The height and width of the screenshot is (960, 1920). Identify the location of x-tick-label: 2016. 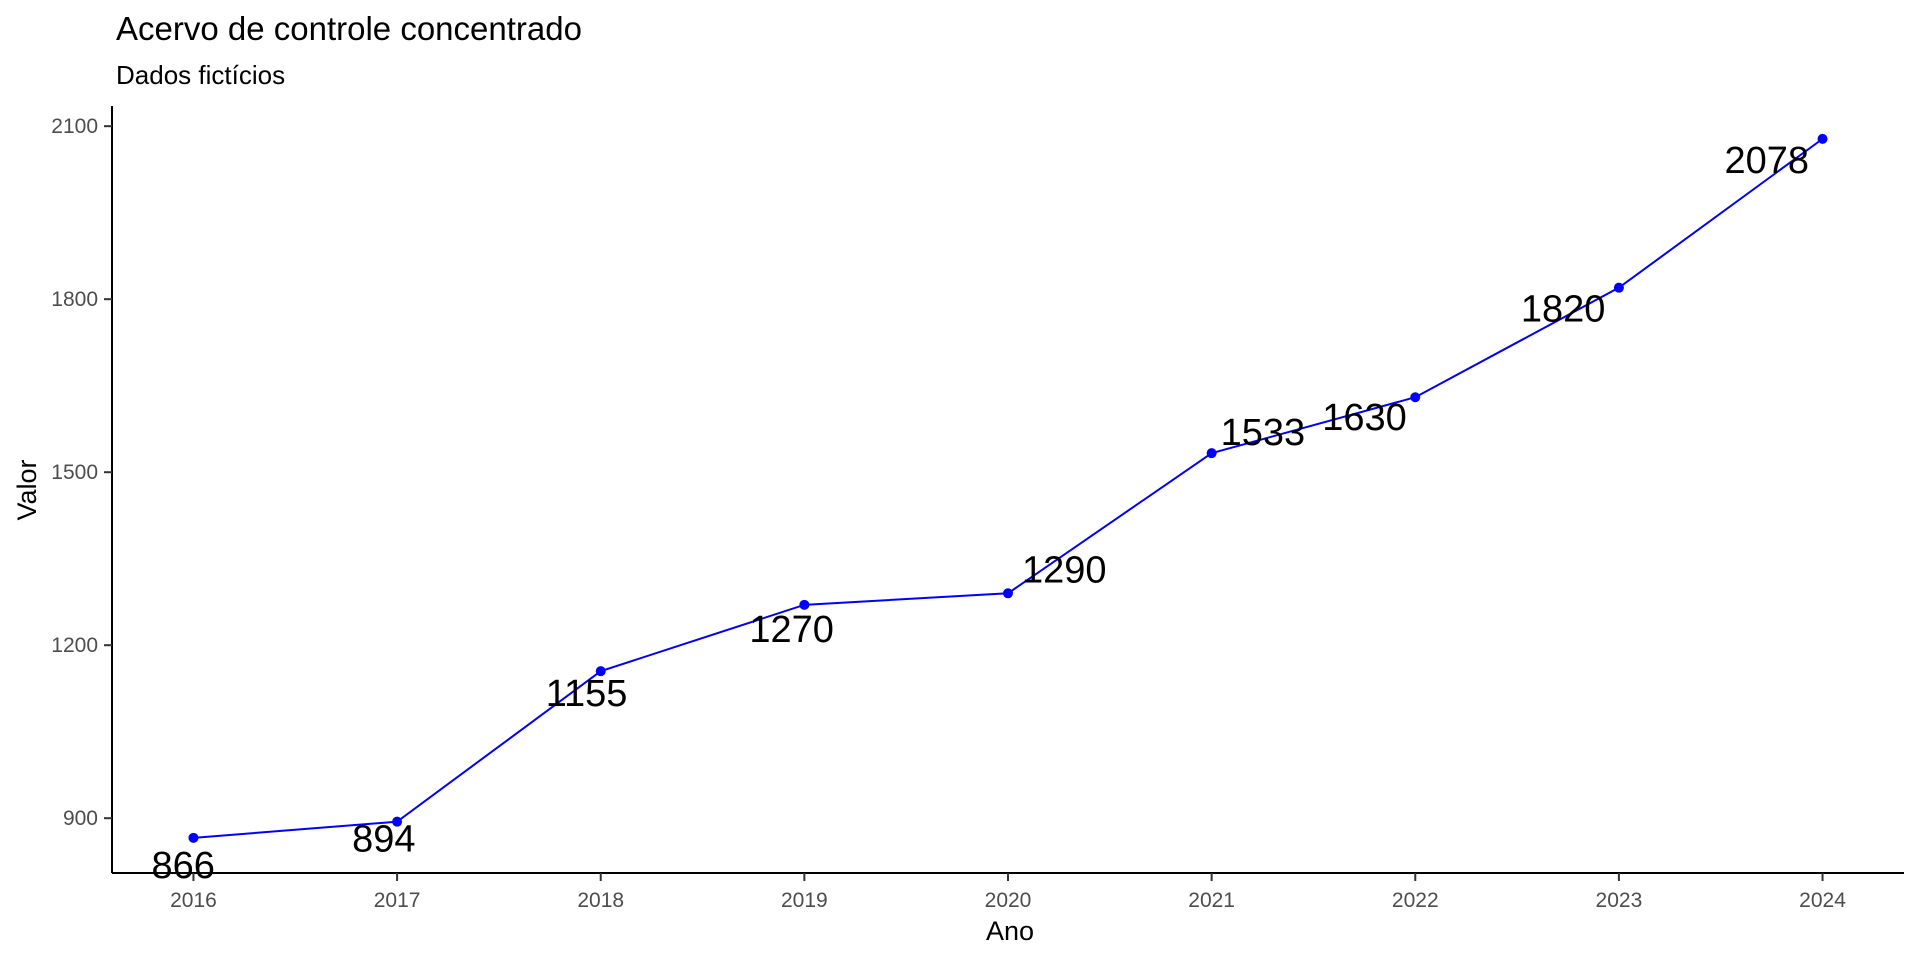
(193, 900).